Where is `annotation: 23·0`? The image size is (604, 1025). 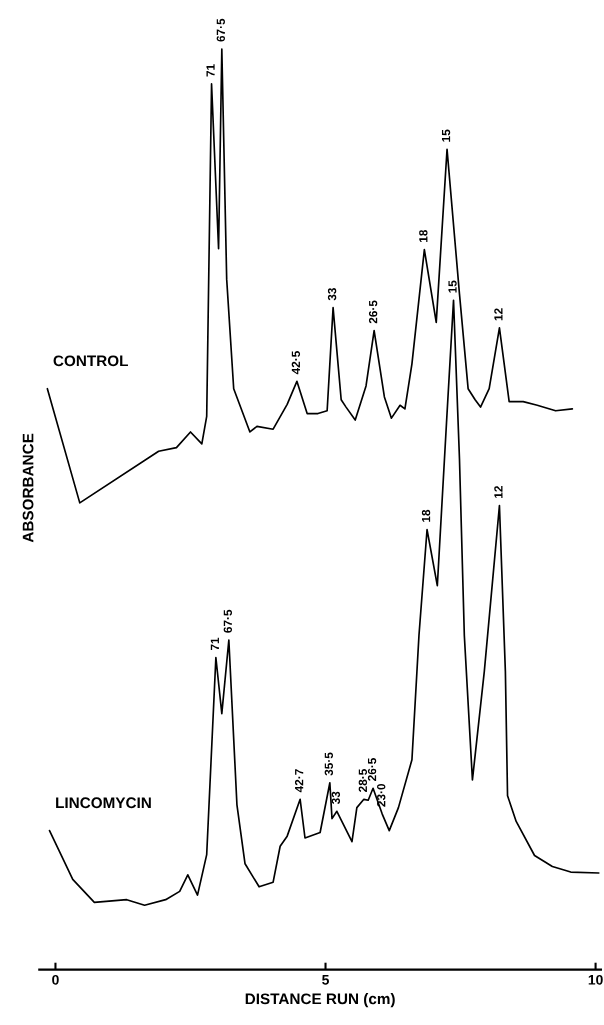 annotation: 23·0 is located at coordinates (381, 795).